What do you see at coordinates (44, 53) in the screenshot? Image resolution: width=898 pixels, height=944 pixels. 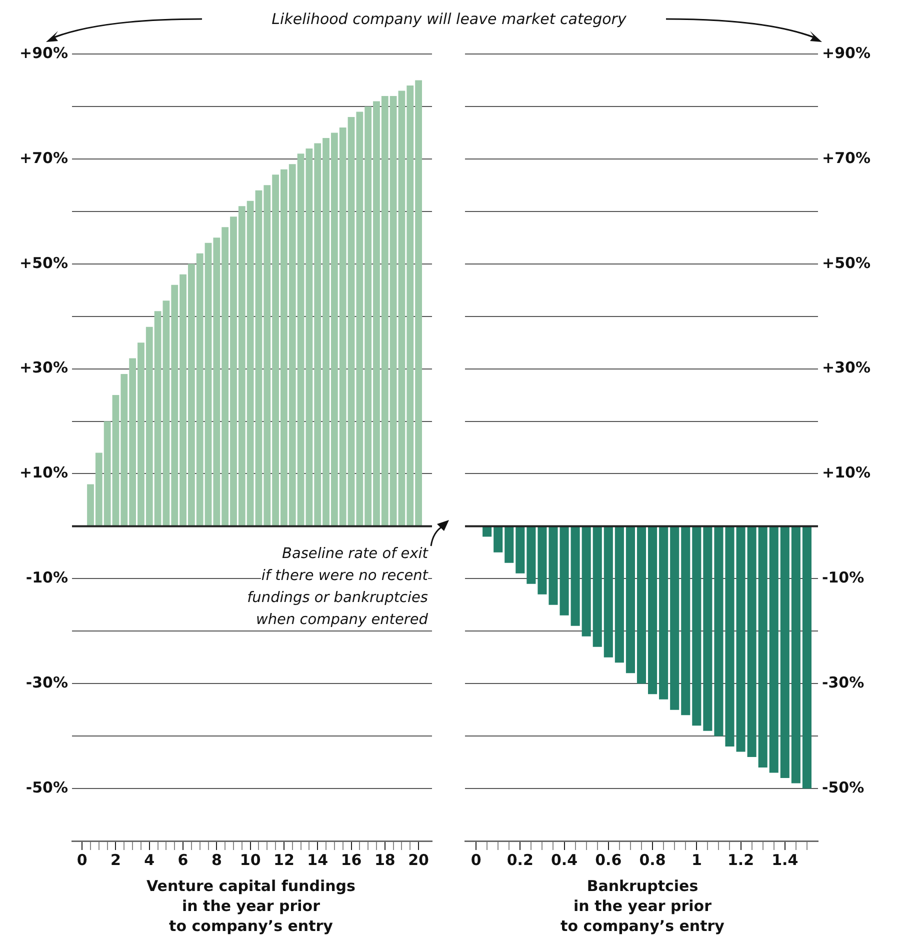 I see `y-tick-label: +90%` at bounding box center [44, 53].